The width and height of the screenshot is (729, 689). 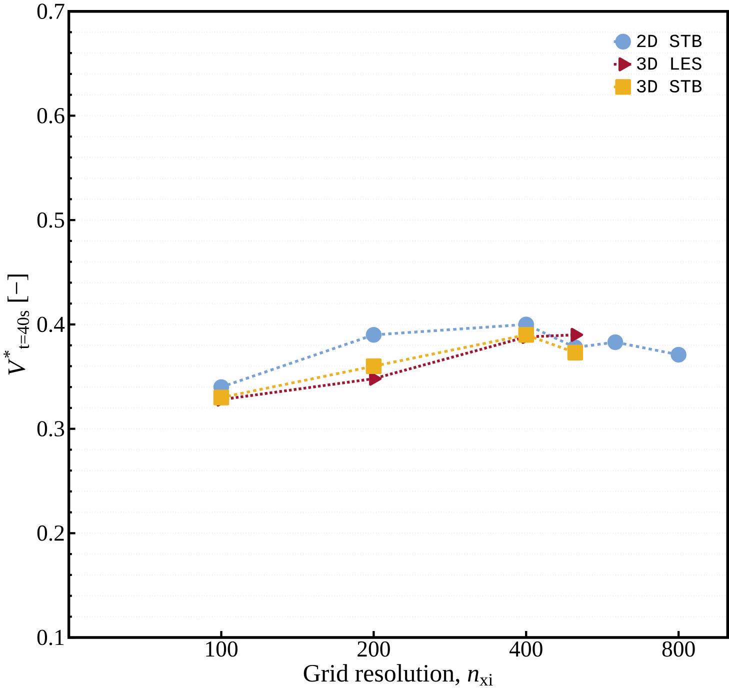 What do you see at coordinates (50, 116) in the screenshot?
I see `y-tick-label: 0.6` at bounding box center [50, 116].